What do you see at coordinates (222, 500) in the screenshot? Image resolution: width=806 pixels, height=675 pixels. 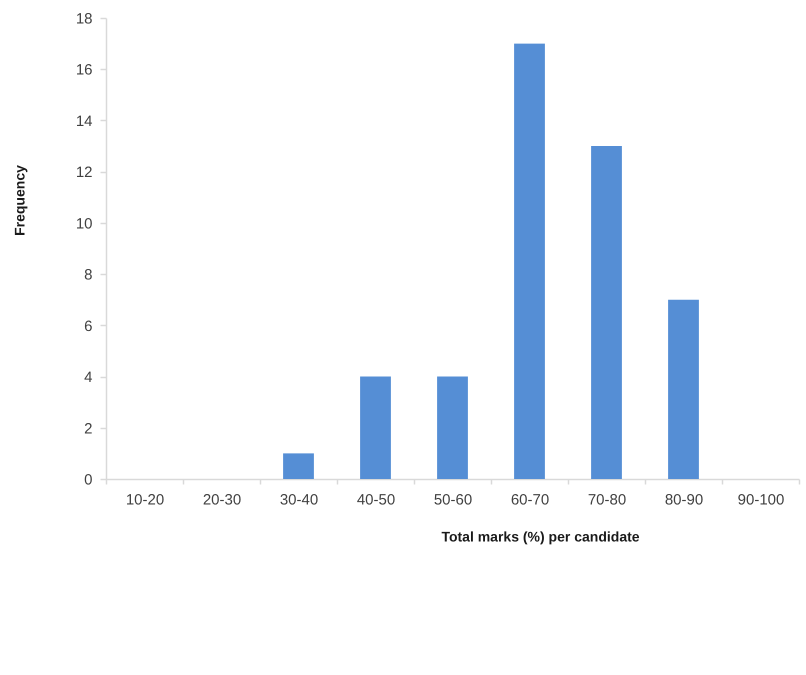 I see `x-tick-label: 20-30` at bounding box center [222, 500].